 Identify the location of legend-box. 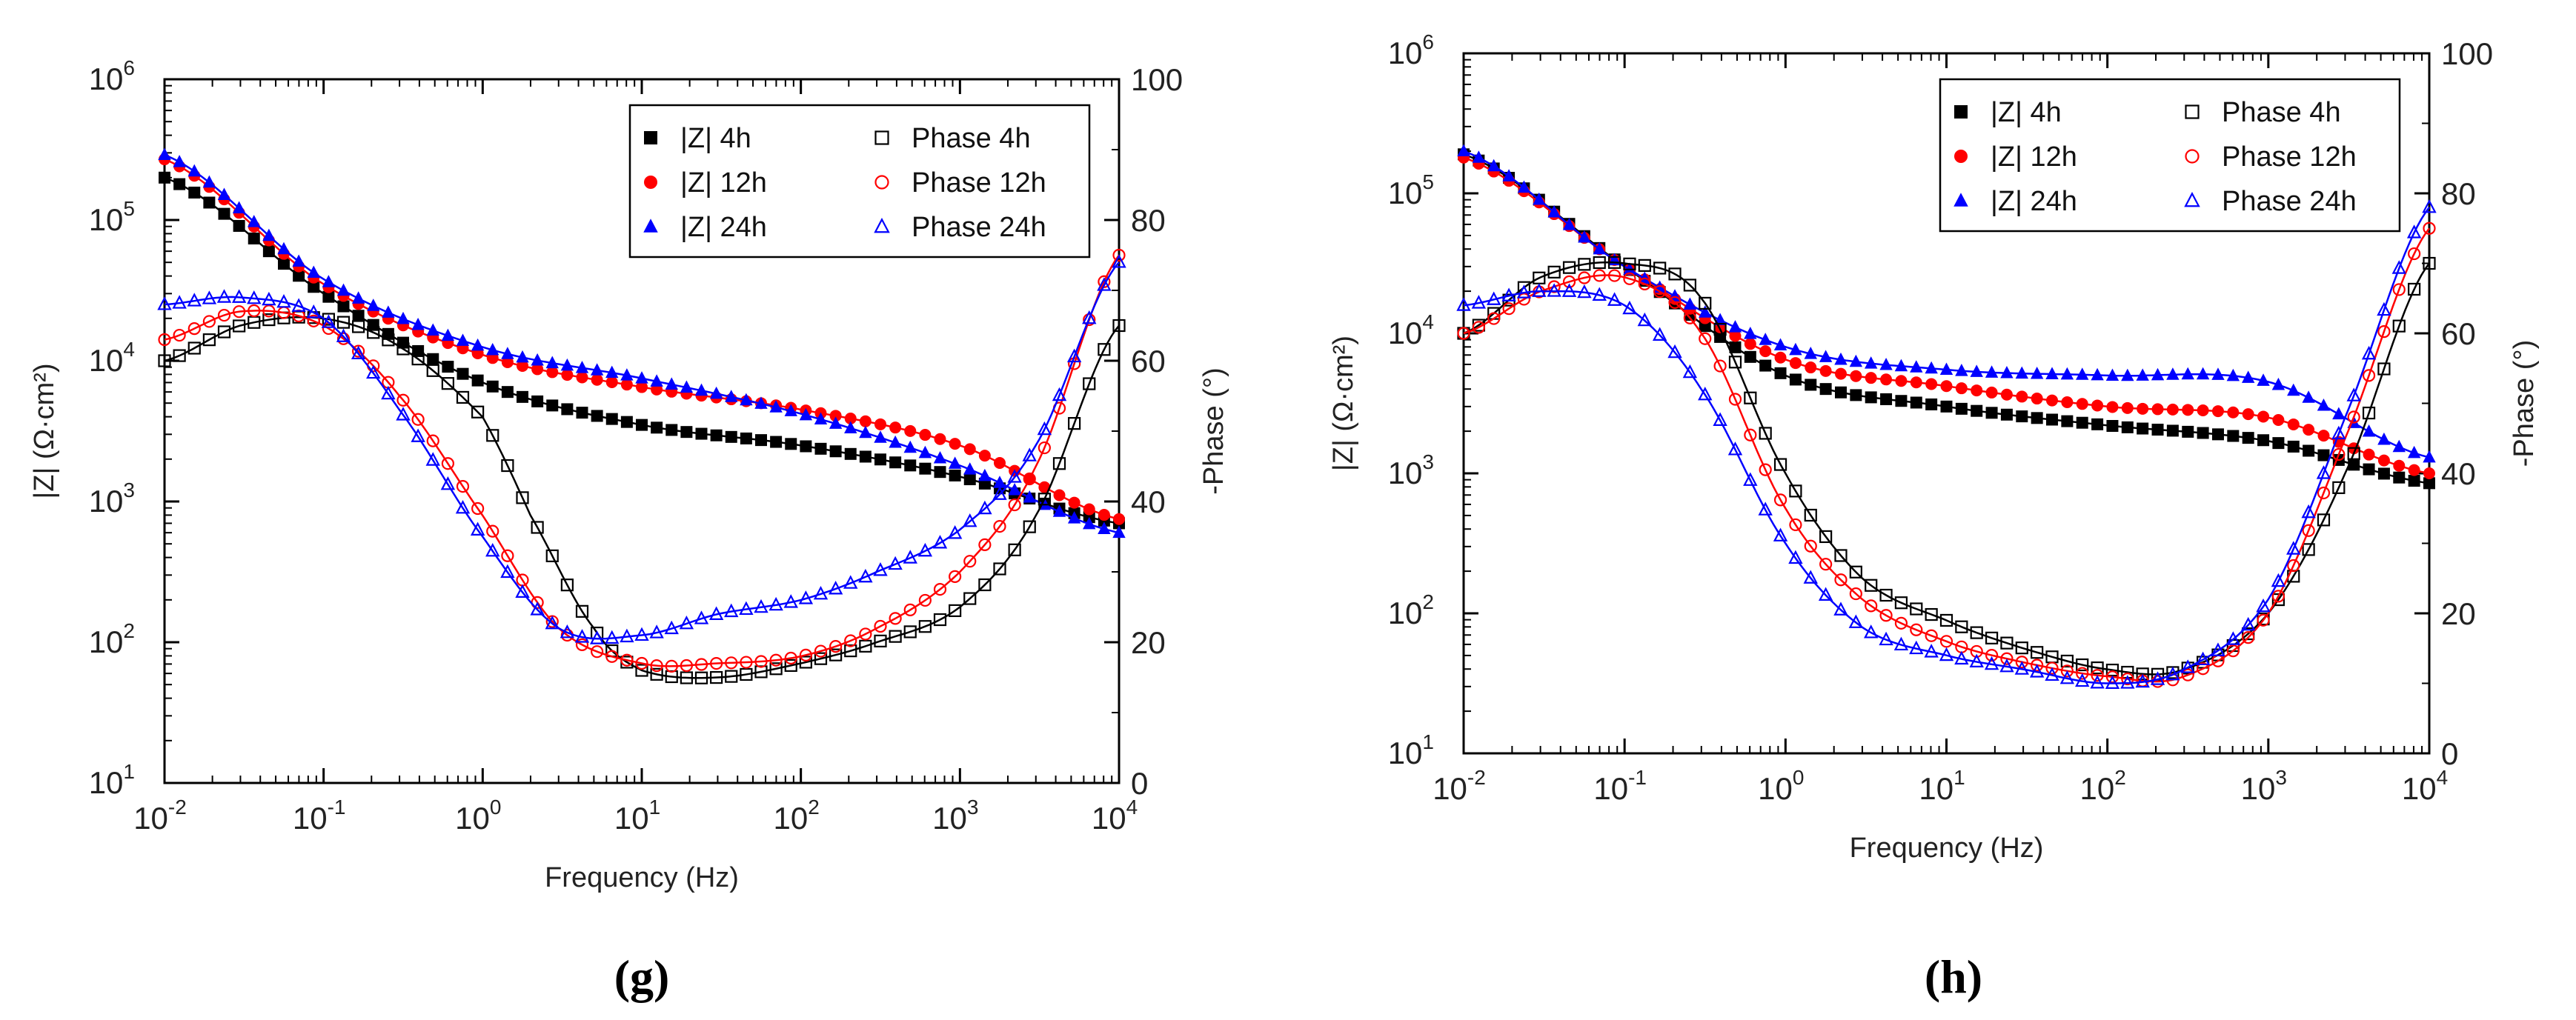
(859, 181).